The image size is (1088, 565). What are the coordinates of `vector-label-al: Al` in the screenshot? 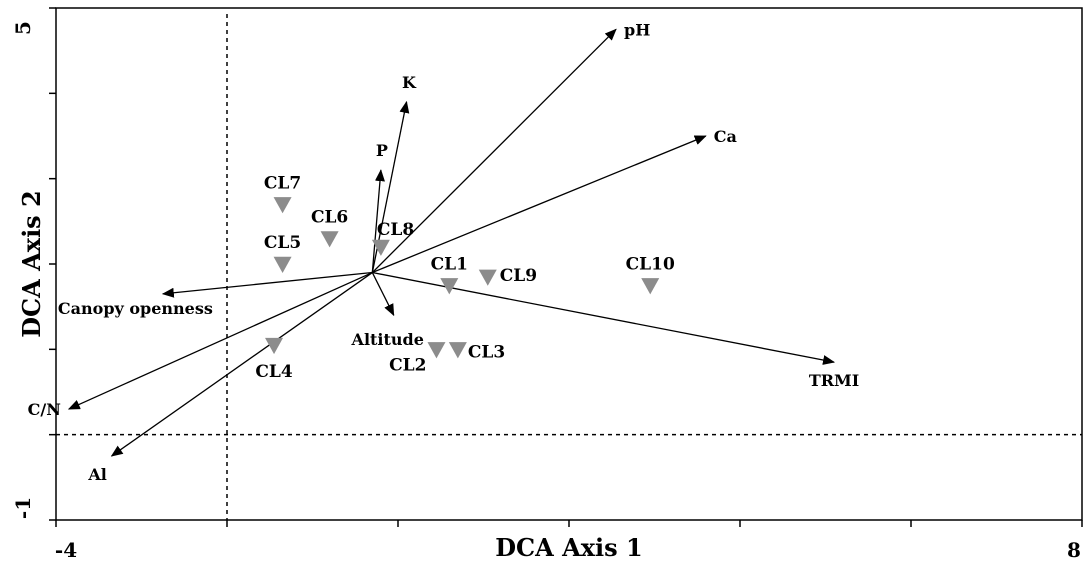 It's located at (97, 474).